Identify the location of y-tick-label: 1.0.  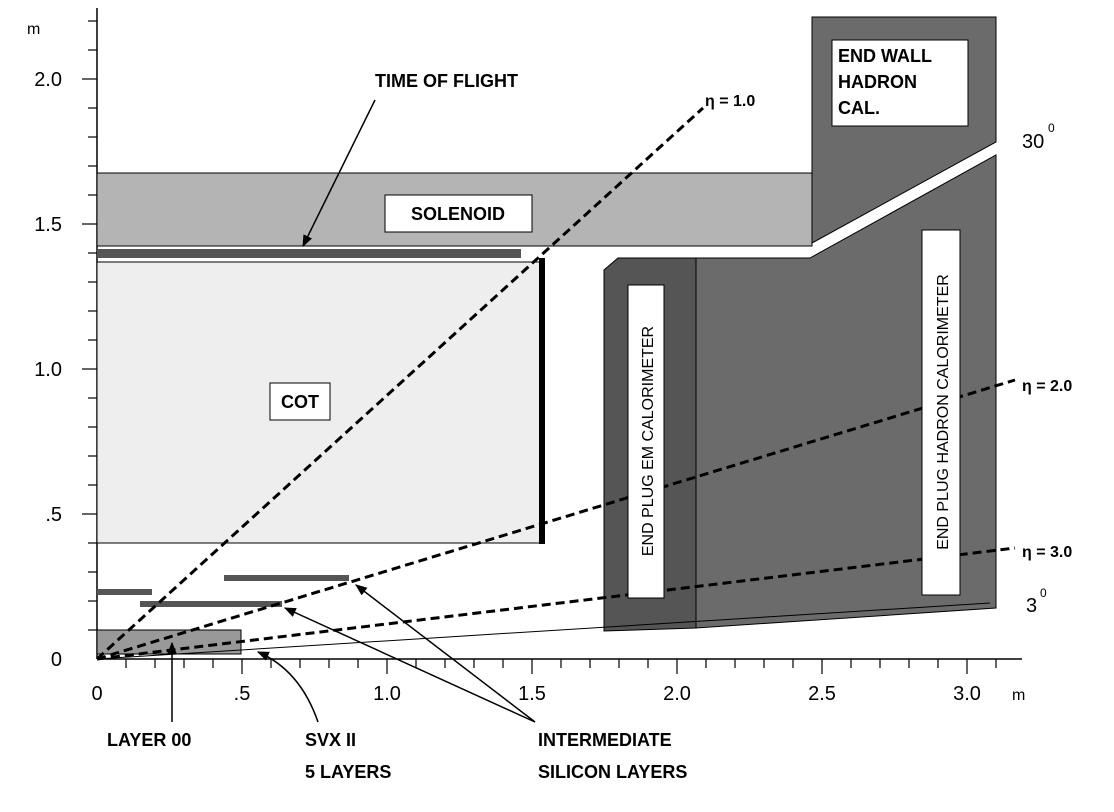
(48, 370).